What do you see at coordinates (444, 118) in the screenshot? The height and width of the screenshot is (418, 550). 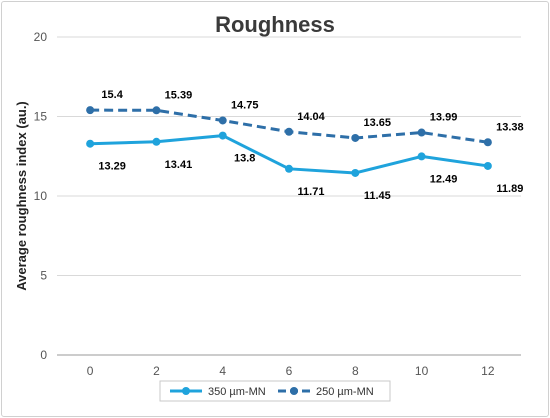 I see `data-label: 13.99` at bounding box center [444, 118].